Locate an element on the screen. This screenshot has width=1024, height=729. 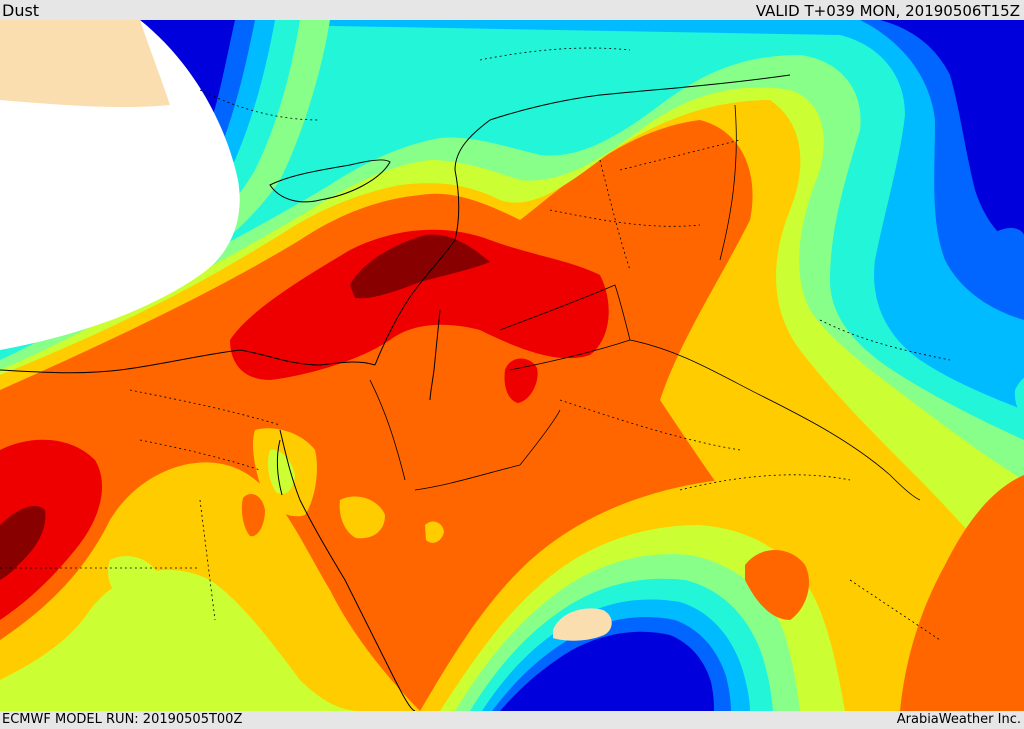
dust-field-orange-patch is located at coordinates (253, 515).